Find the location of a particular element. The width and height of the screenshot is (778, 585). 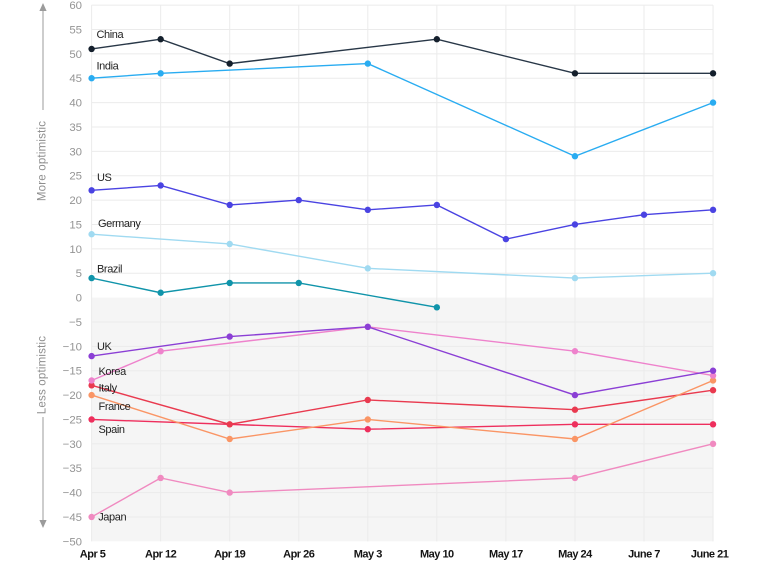

svg-text: −40 is located at coordinates (72, 494).